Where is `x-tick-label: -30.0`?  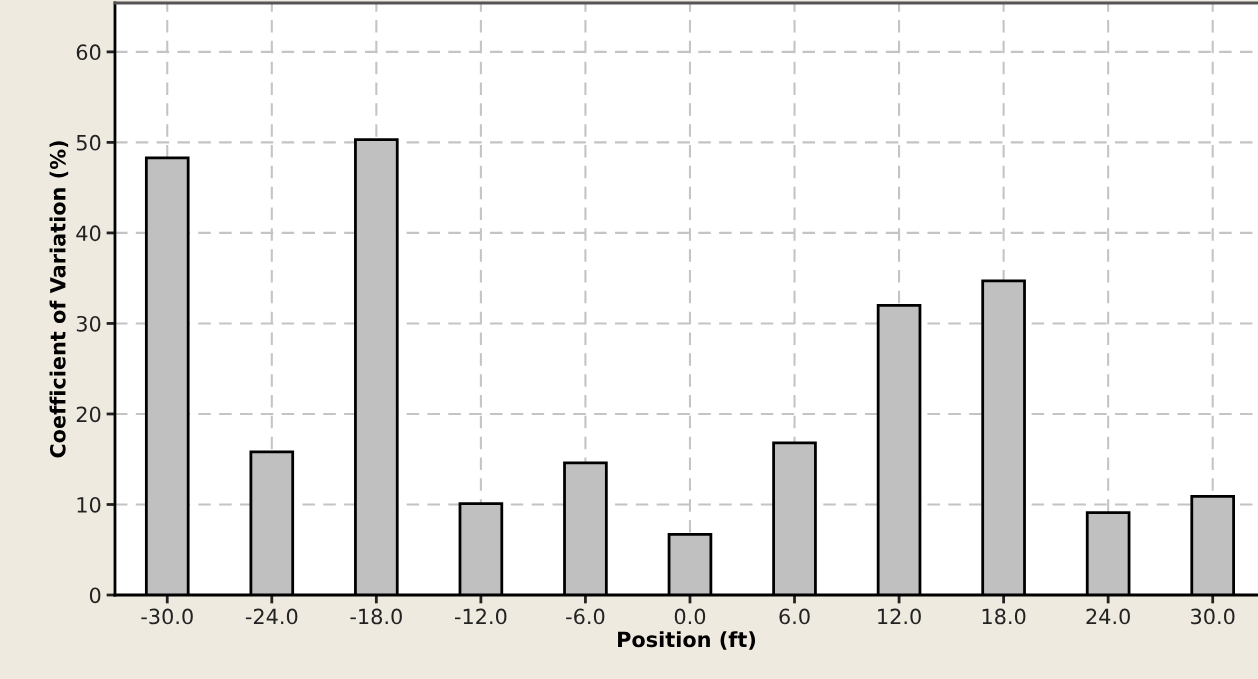
x-tick-label: -30.0 is located at coordinates (167, 616).